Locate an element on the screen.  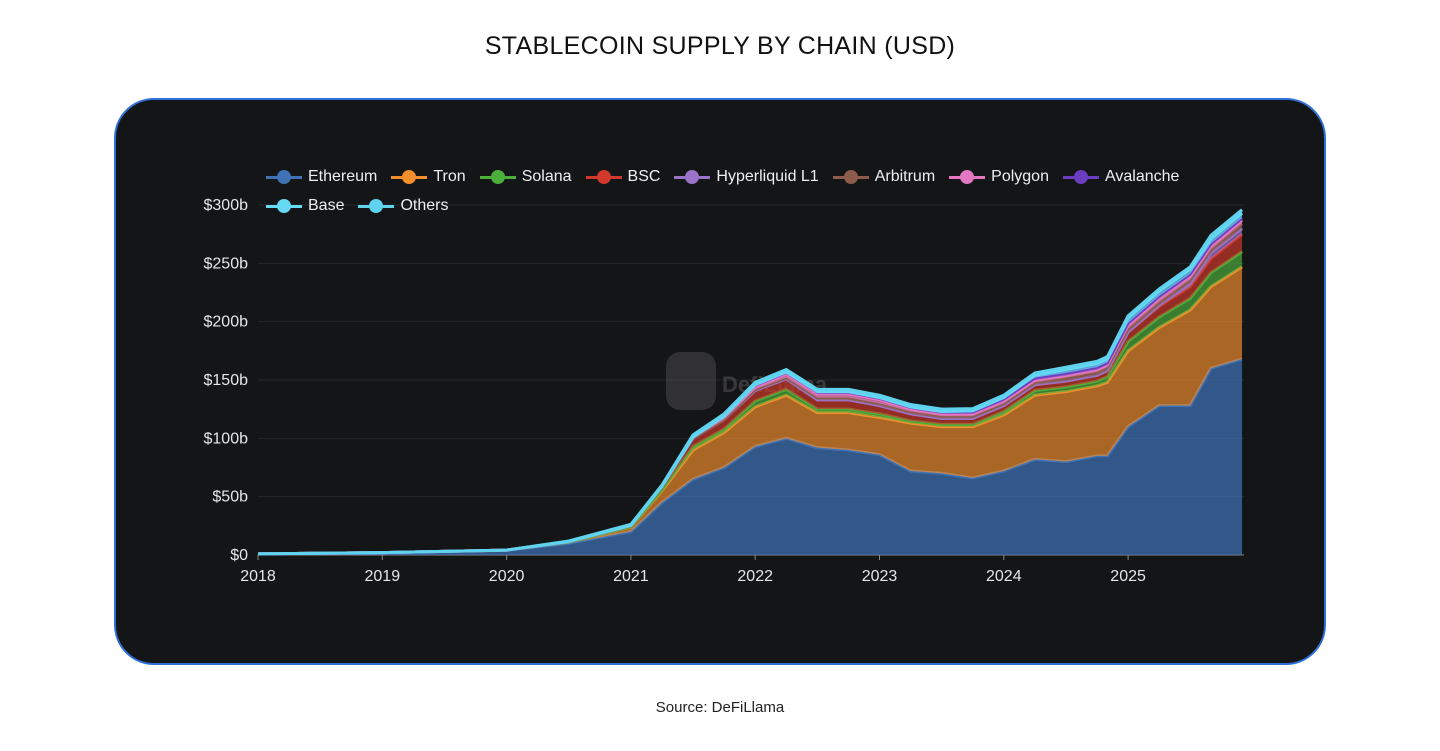
chart-title: STABLECOIN SUPPLY BY CHAIN (USD) is located at coordinates (720, 46).